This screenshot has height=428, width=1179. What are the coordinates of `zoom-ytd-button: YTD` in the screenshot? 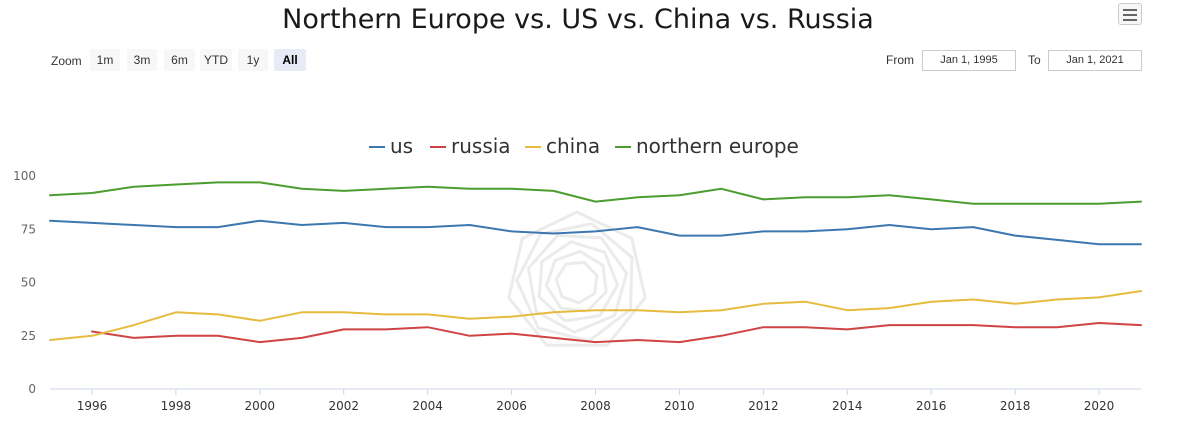 It's located at (216, 60).